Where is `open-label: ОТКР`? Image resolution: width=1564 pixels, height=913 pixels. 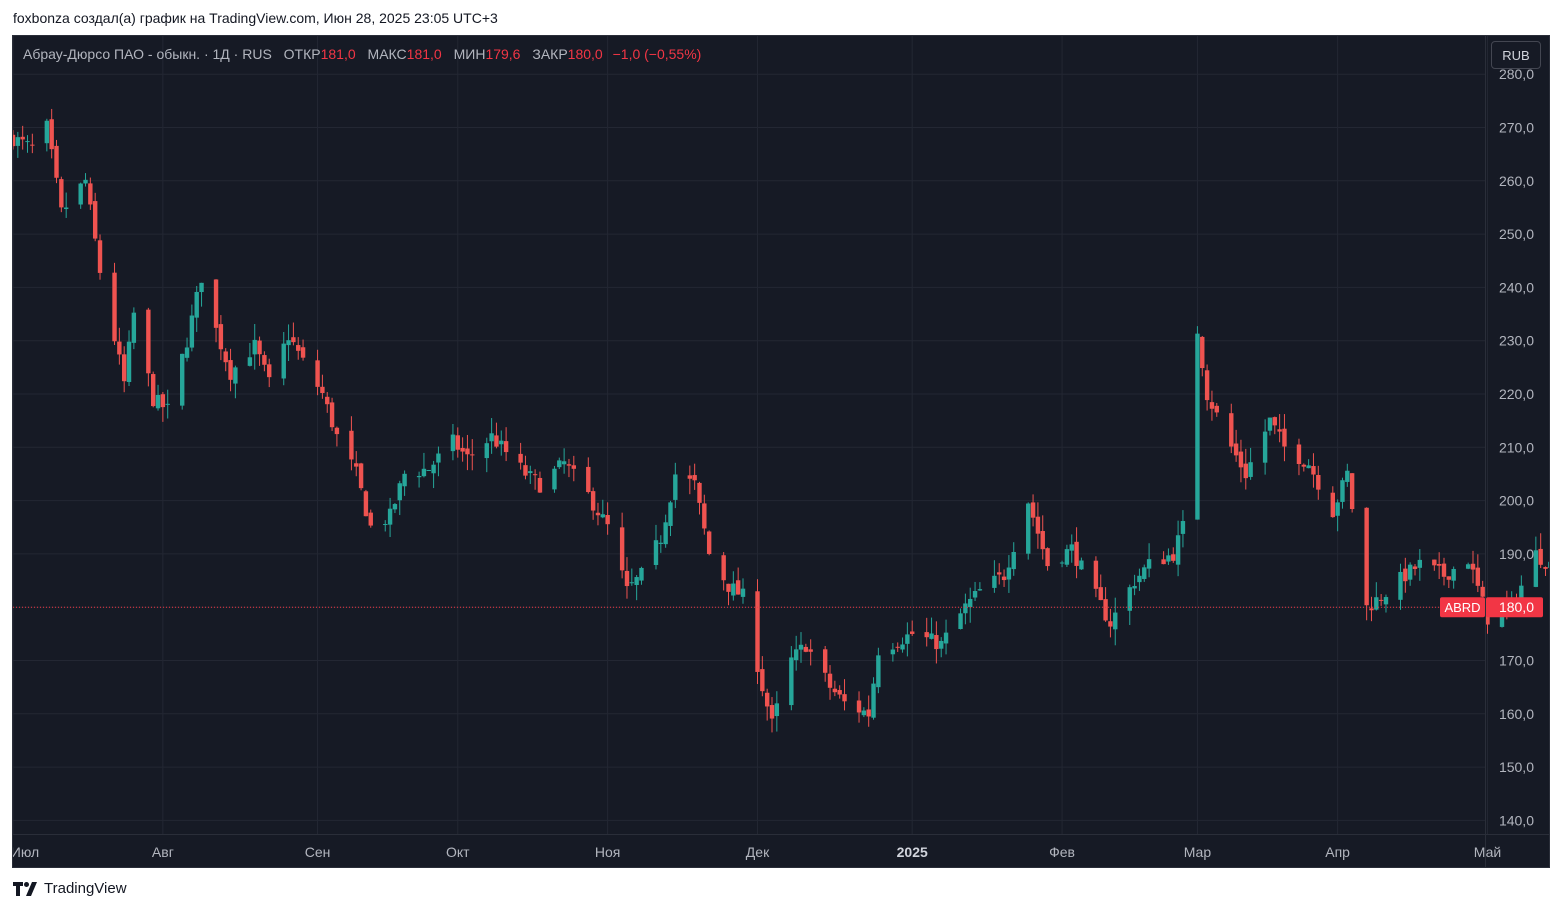
open-label: ОТКР is located at coordinates (302, 54).